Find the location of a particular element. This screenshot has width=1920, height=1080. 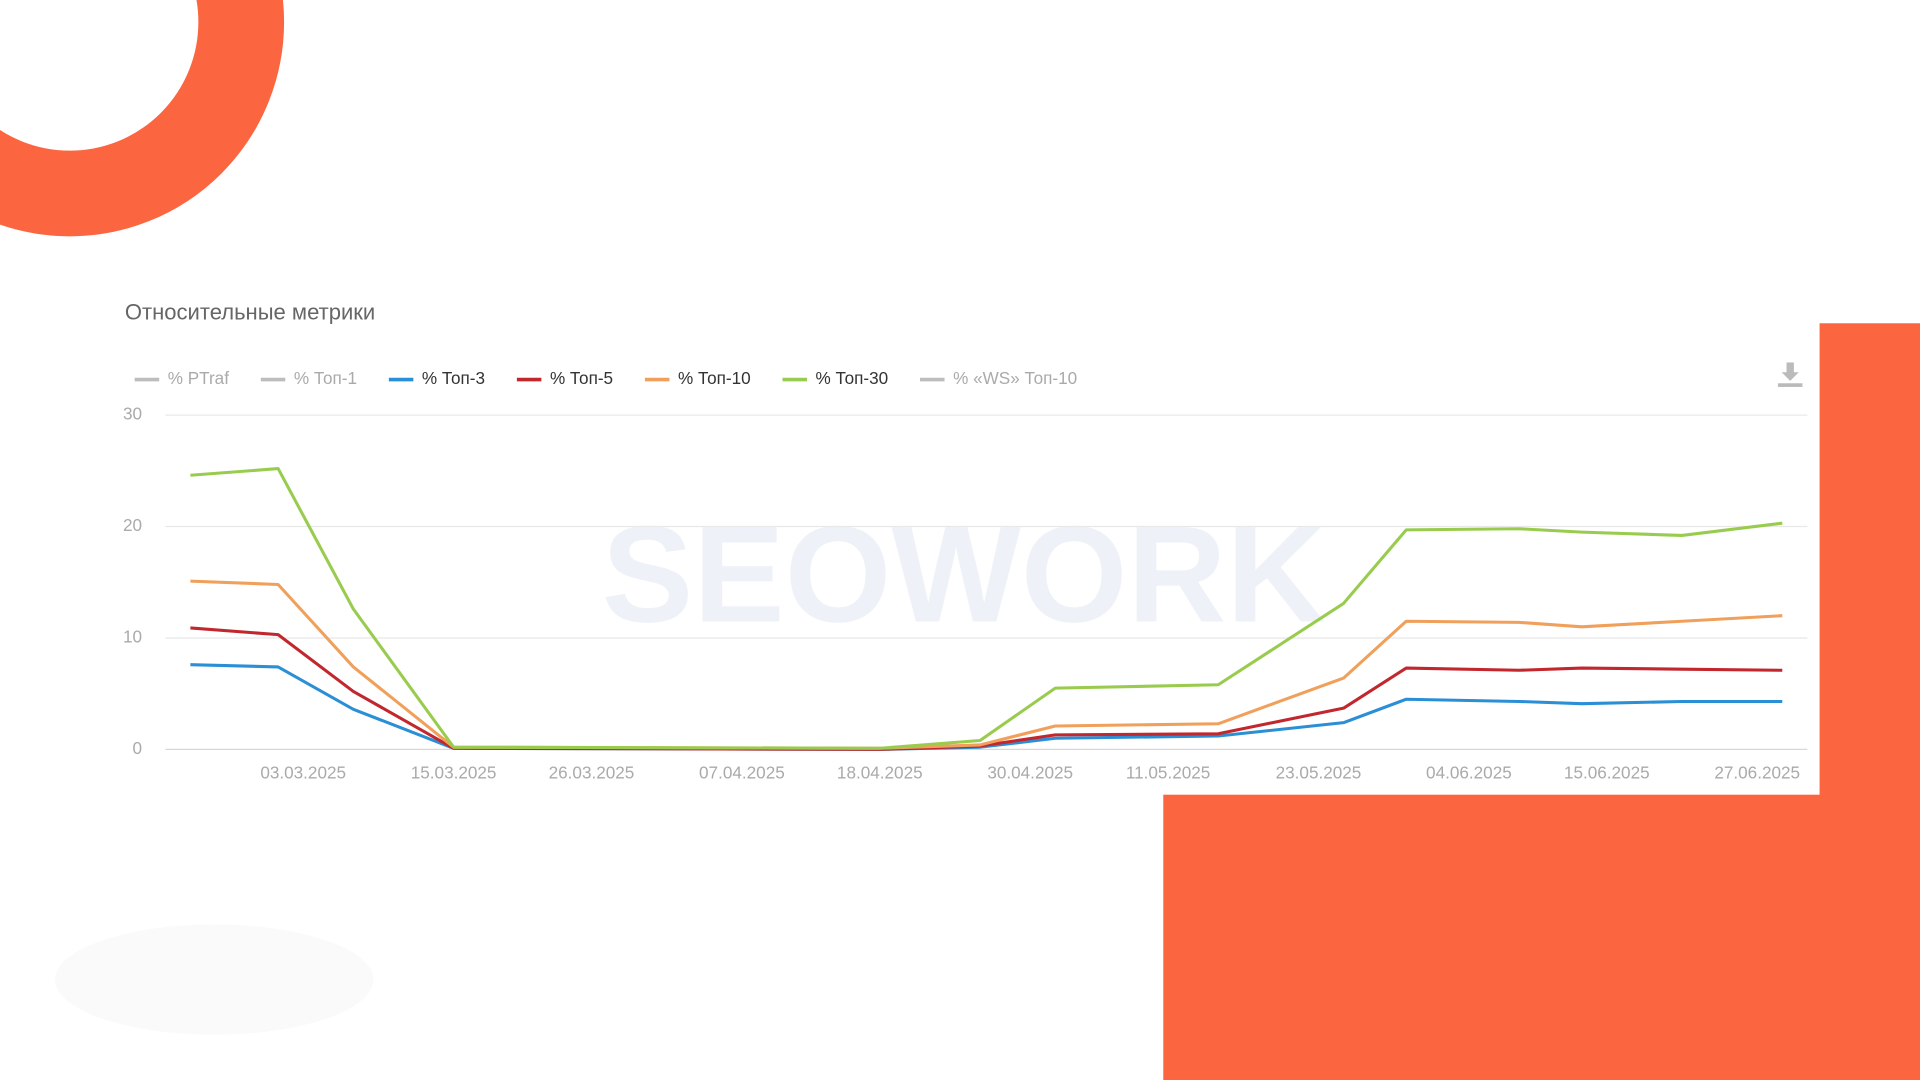

y-tick-label: 0 is located at coordinates (138, 748).